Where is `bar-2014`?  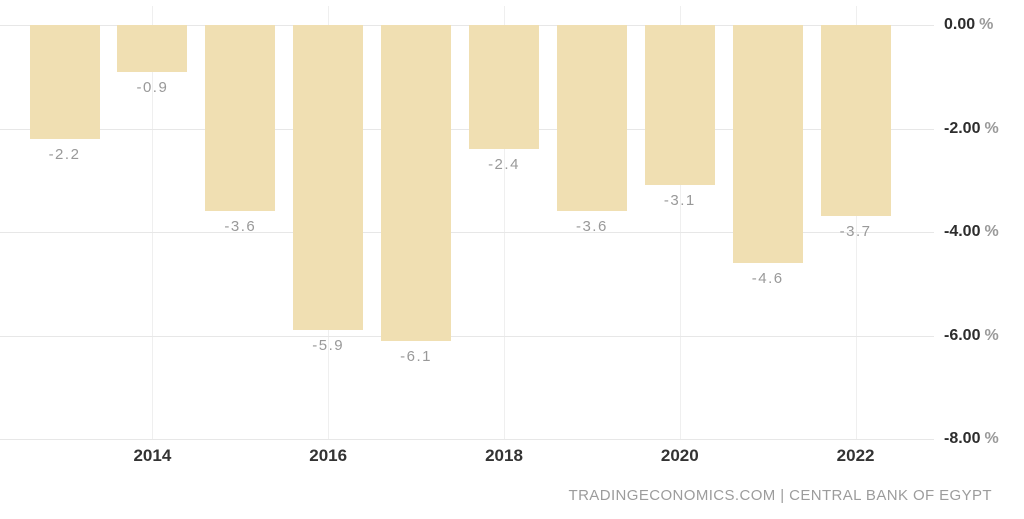 bar-2014 is located at coordinates (152, 48).